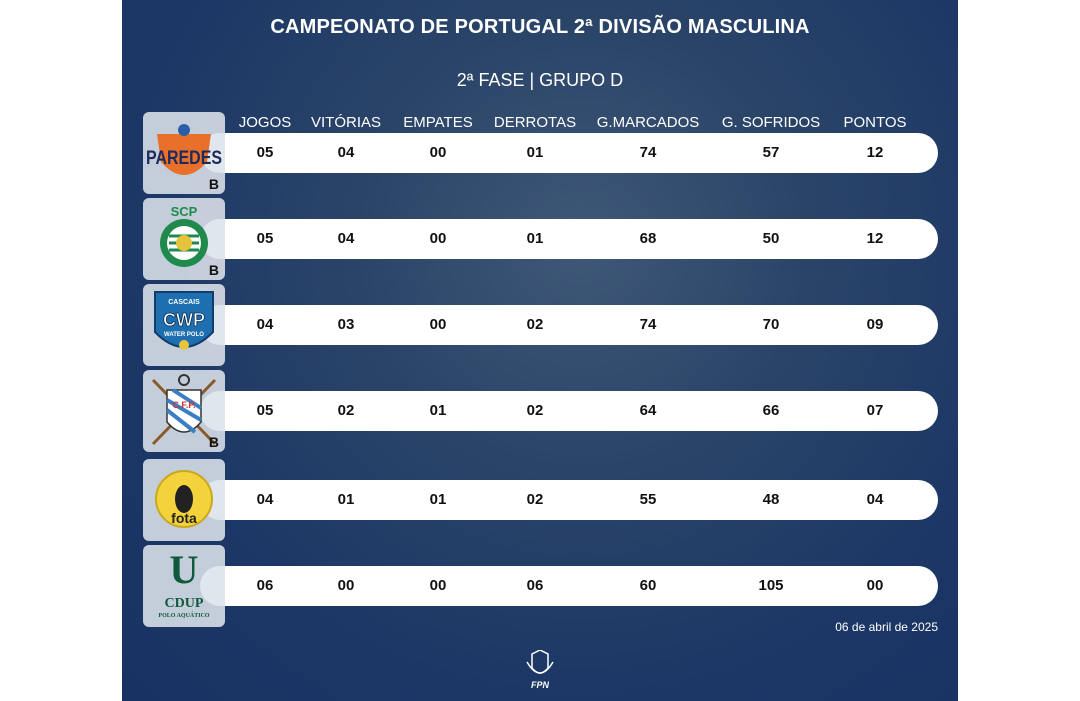 This screenshot has height=701, width=1080. I want to click on cell-gsofridos: 50, so click(771, 238).